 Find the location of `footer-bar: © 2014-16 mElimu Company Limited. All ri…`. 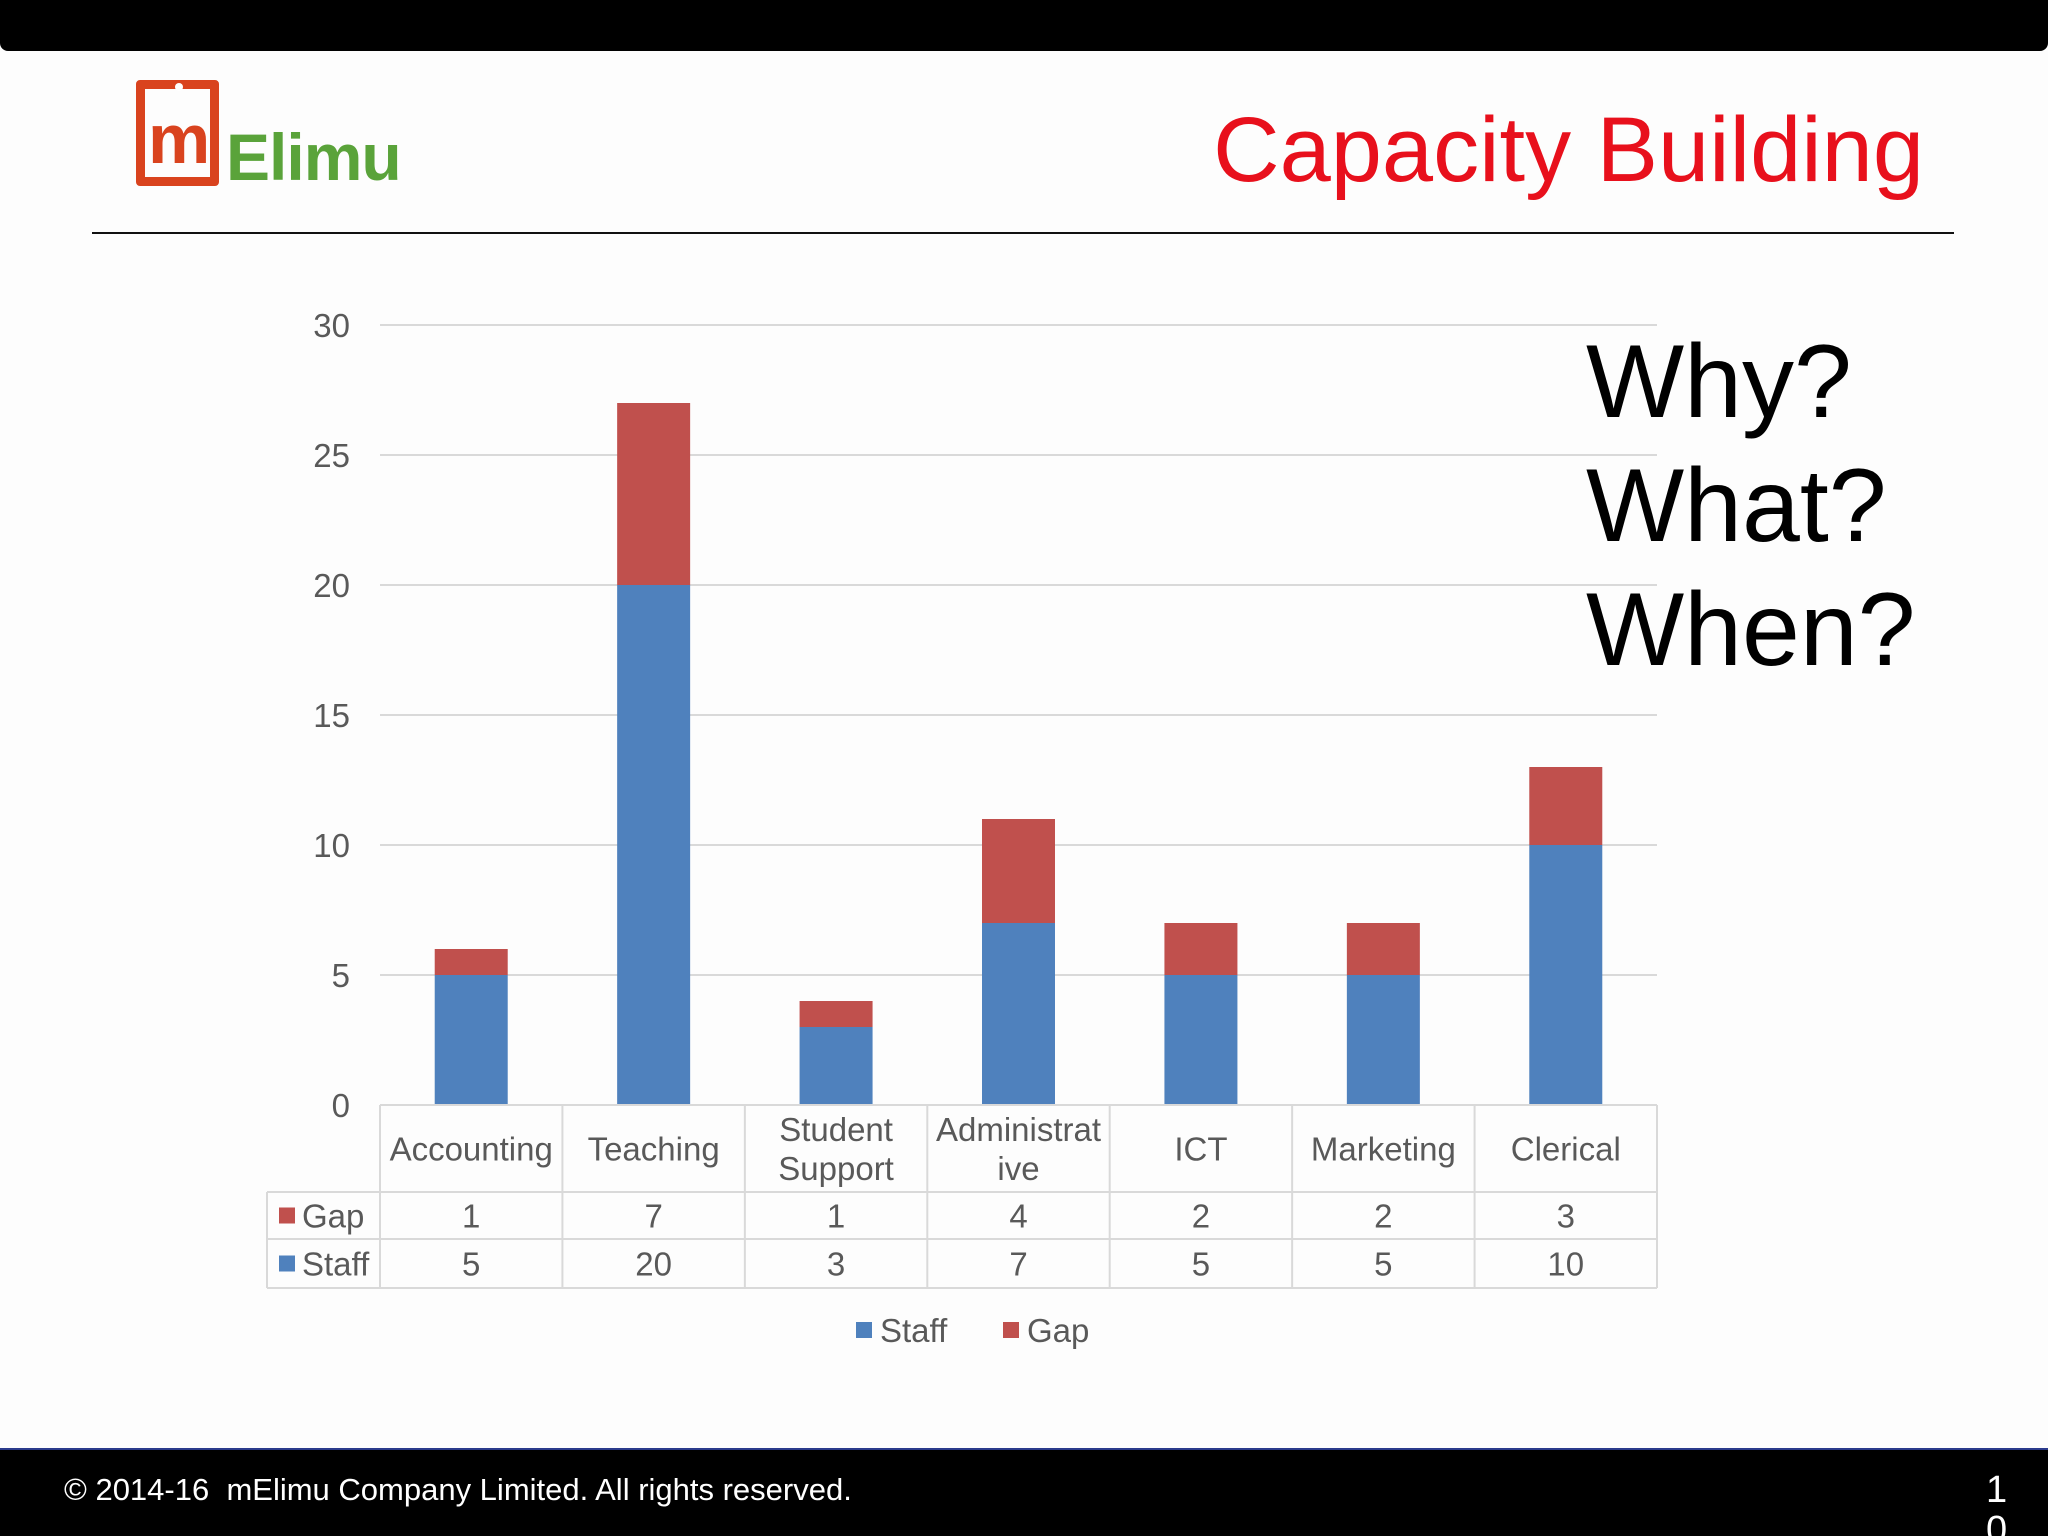

footer-bar: © 2014-16 mElimu Company Limited. All ri… is located at coordinates (1024, 1492).